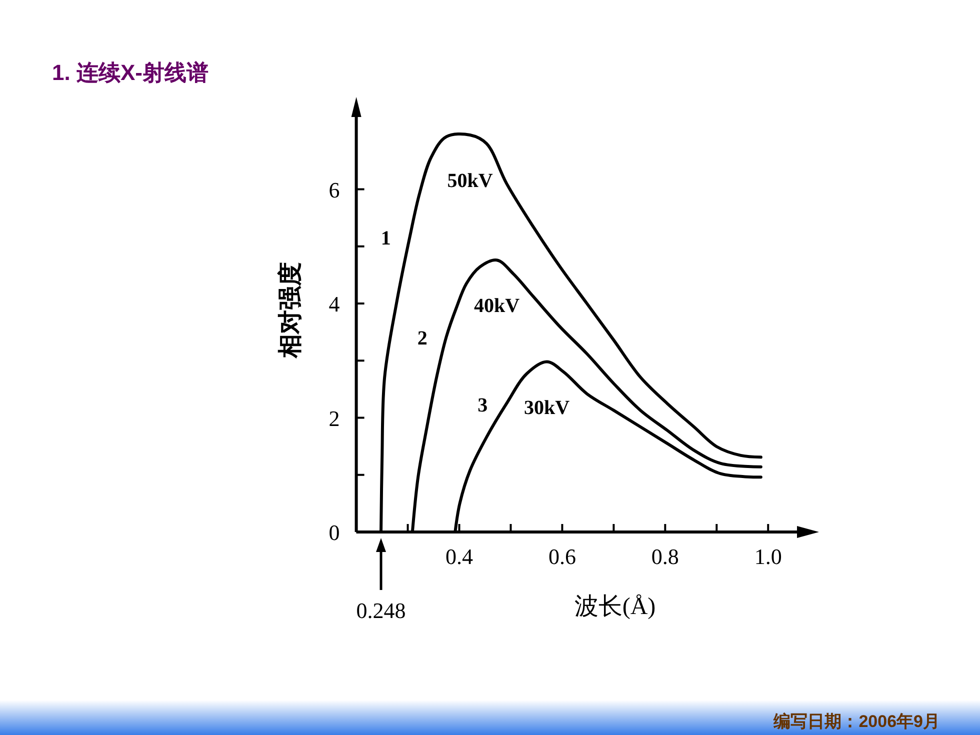  What do you see at coordinates (385, 239) in the screenshot?
I see `annotation: 1` at bounding box center [385, 239].